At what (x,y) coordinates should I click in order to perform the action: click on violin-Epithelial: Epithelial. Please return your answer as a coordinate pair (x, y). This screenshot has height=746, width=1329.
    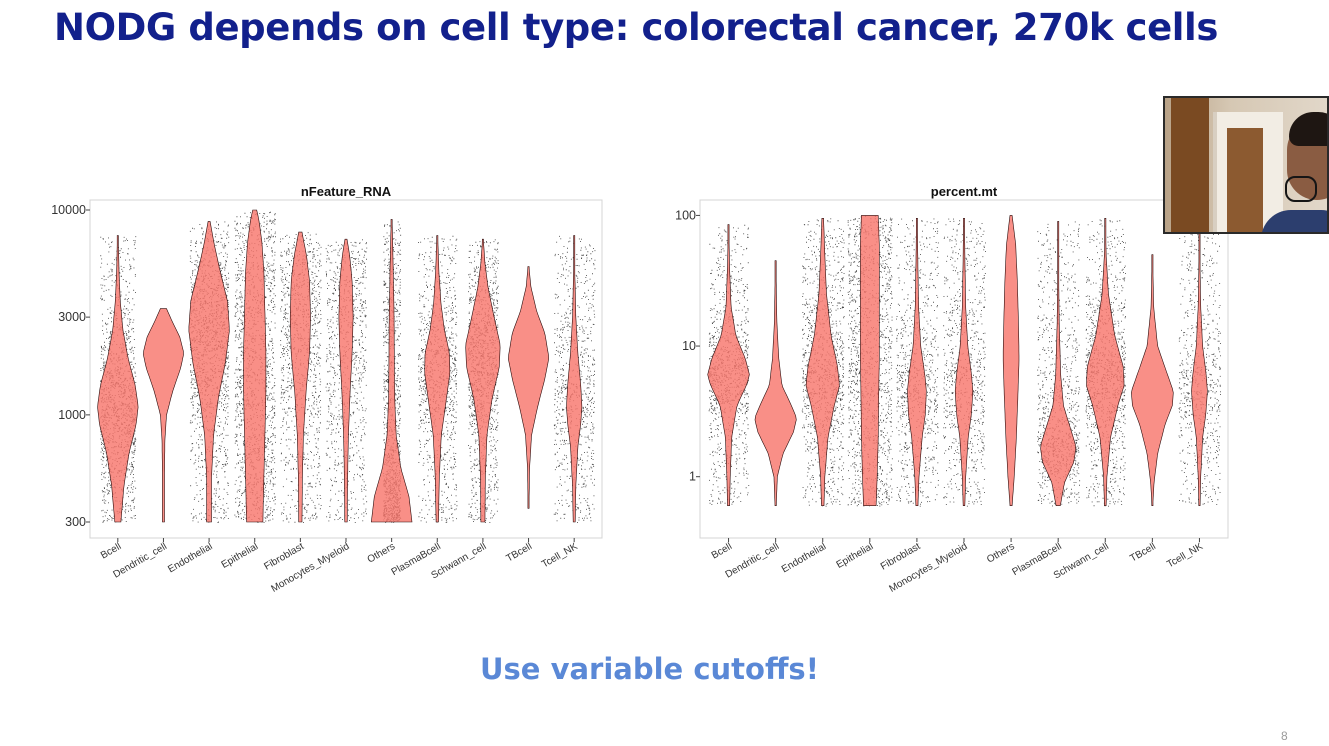
    Looking at the image, I should click on (864, 393).